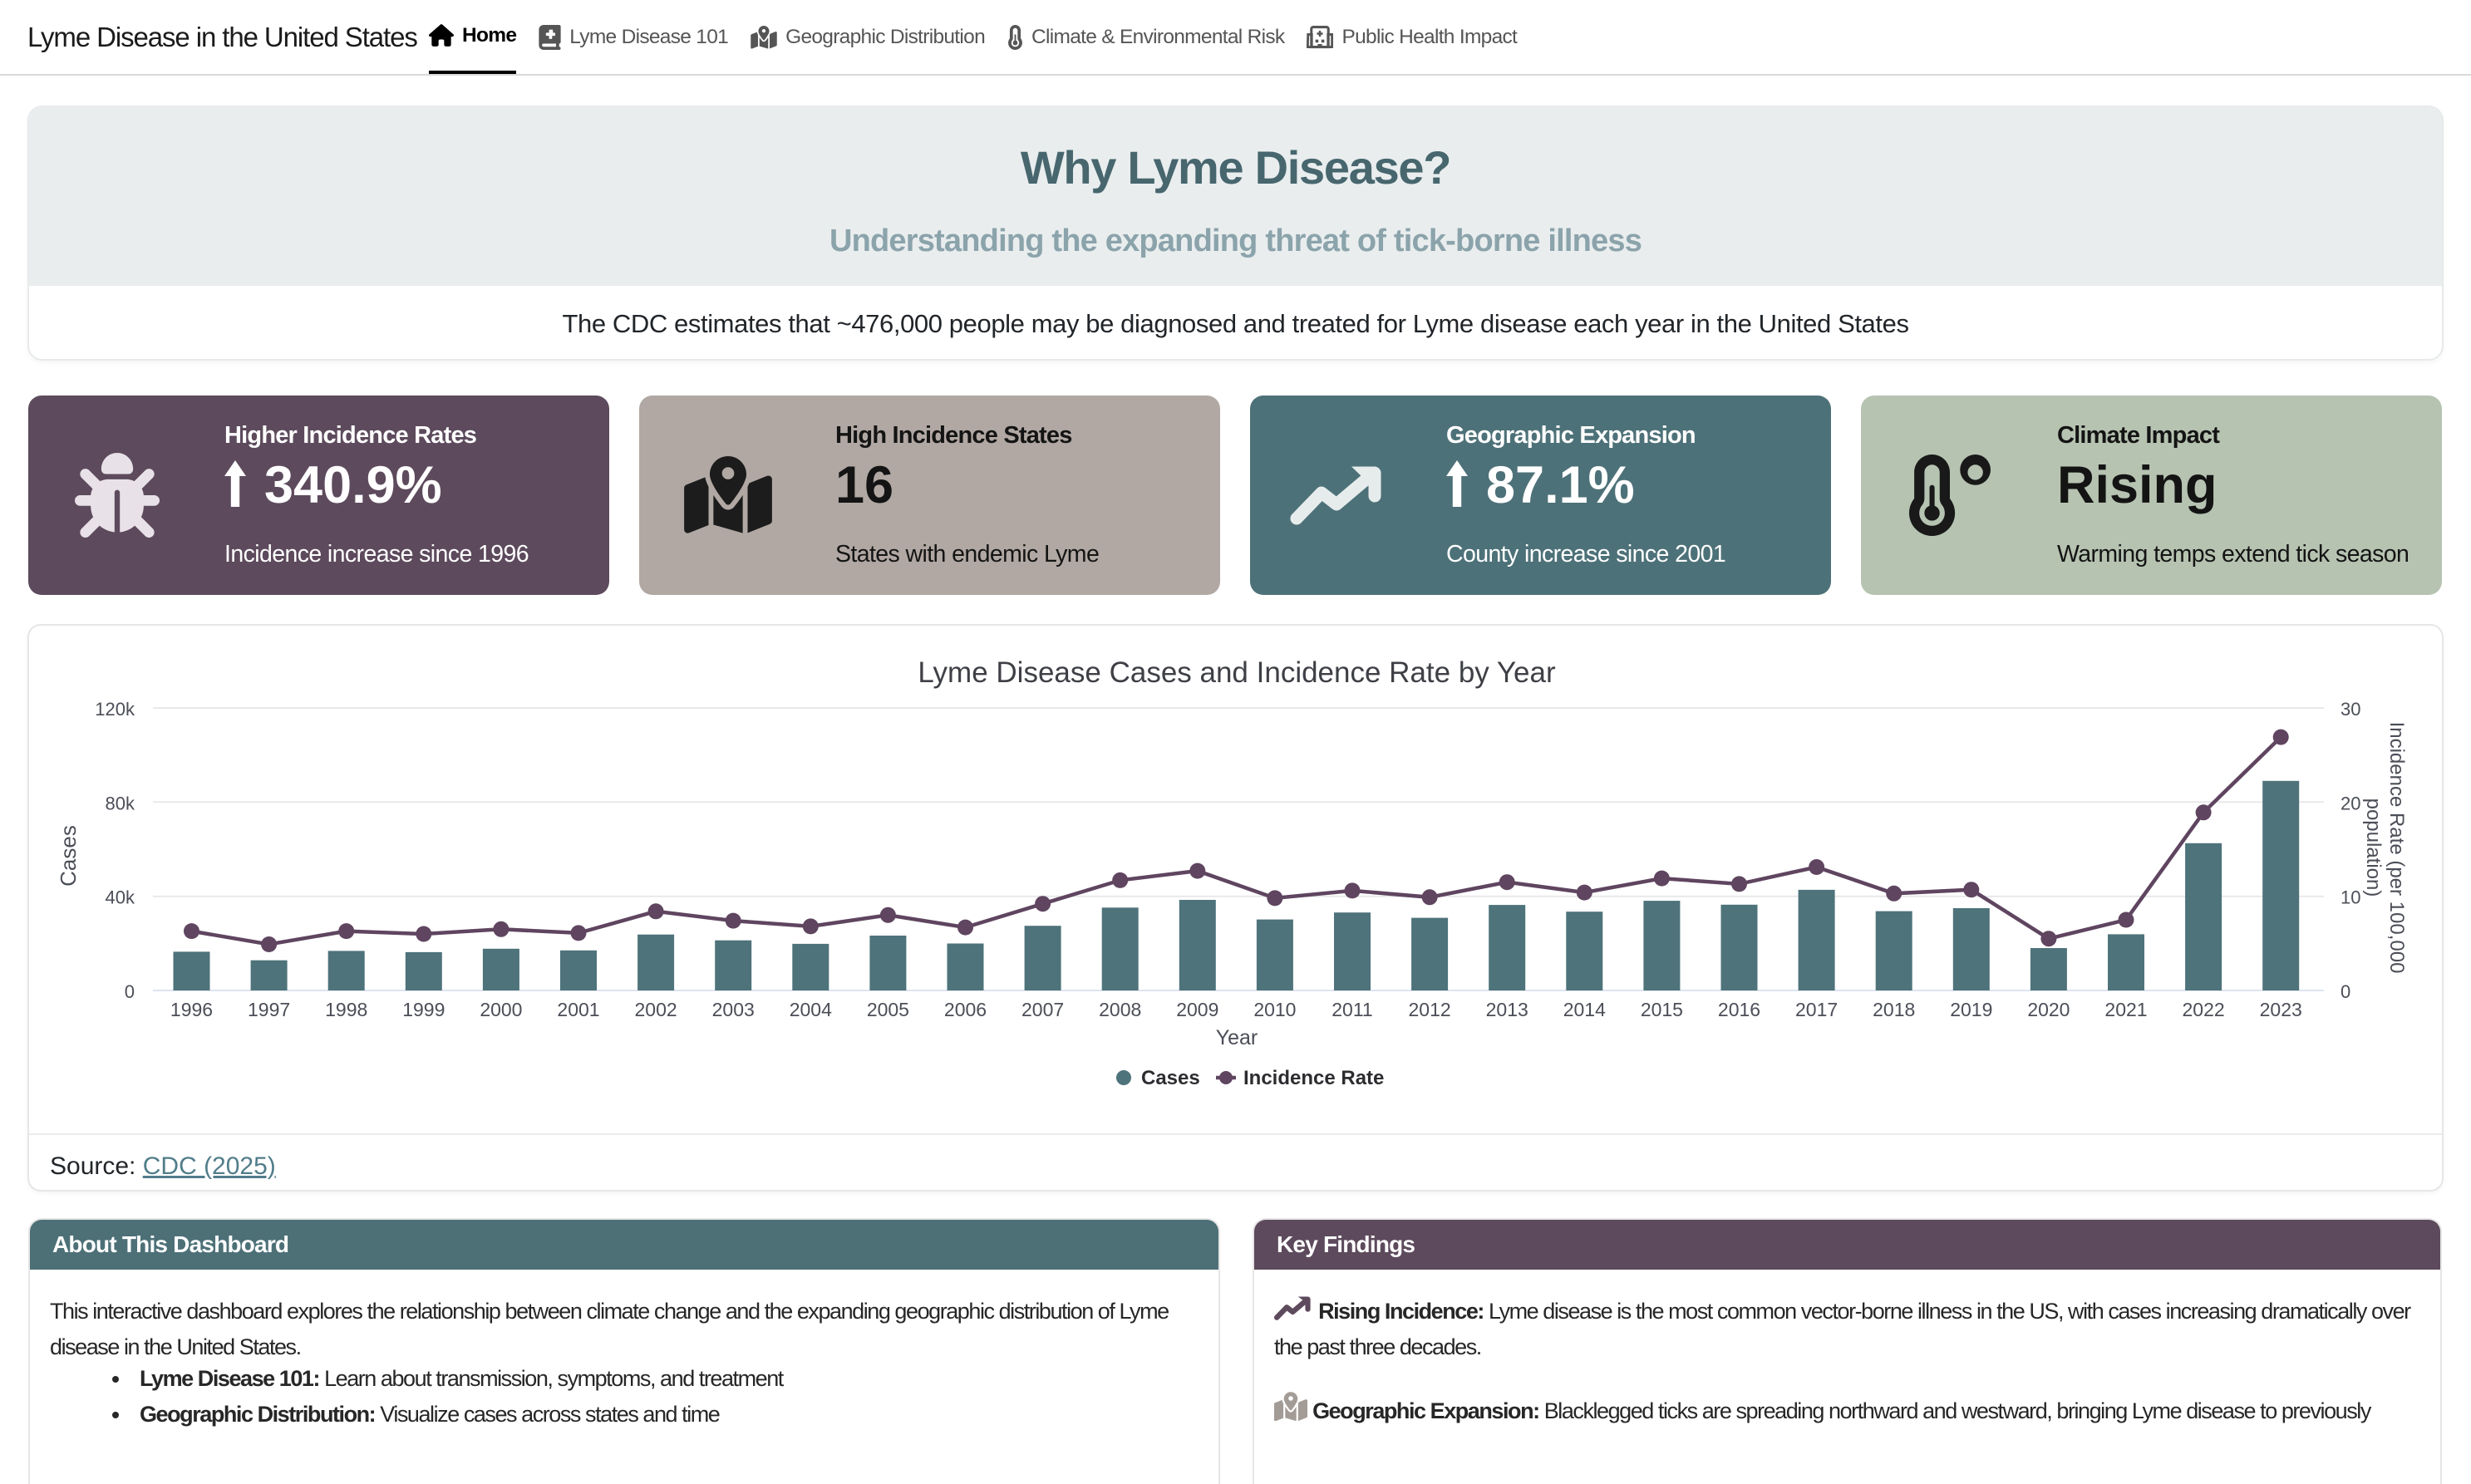  I want to click on svg-text: 1997, so click(269, 1009).